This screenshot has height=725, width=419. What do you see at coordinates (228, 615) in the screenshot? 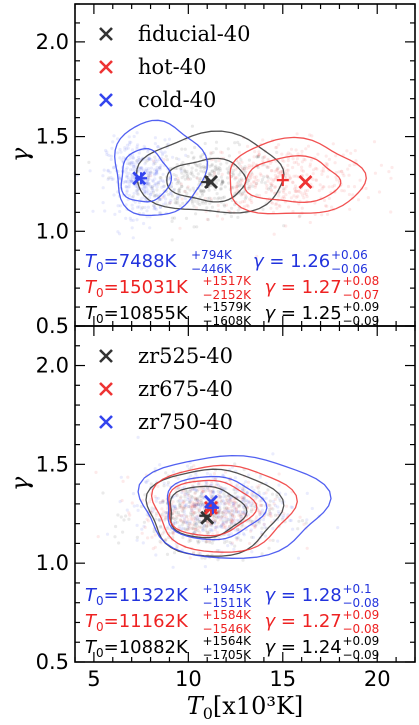
I see `bottom-annotation-t0-upper: +1584K` at bounding box center [228, 615].